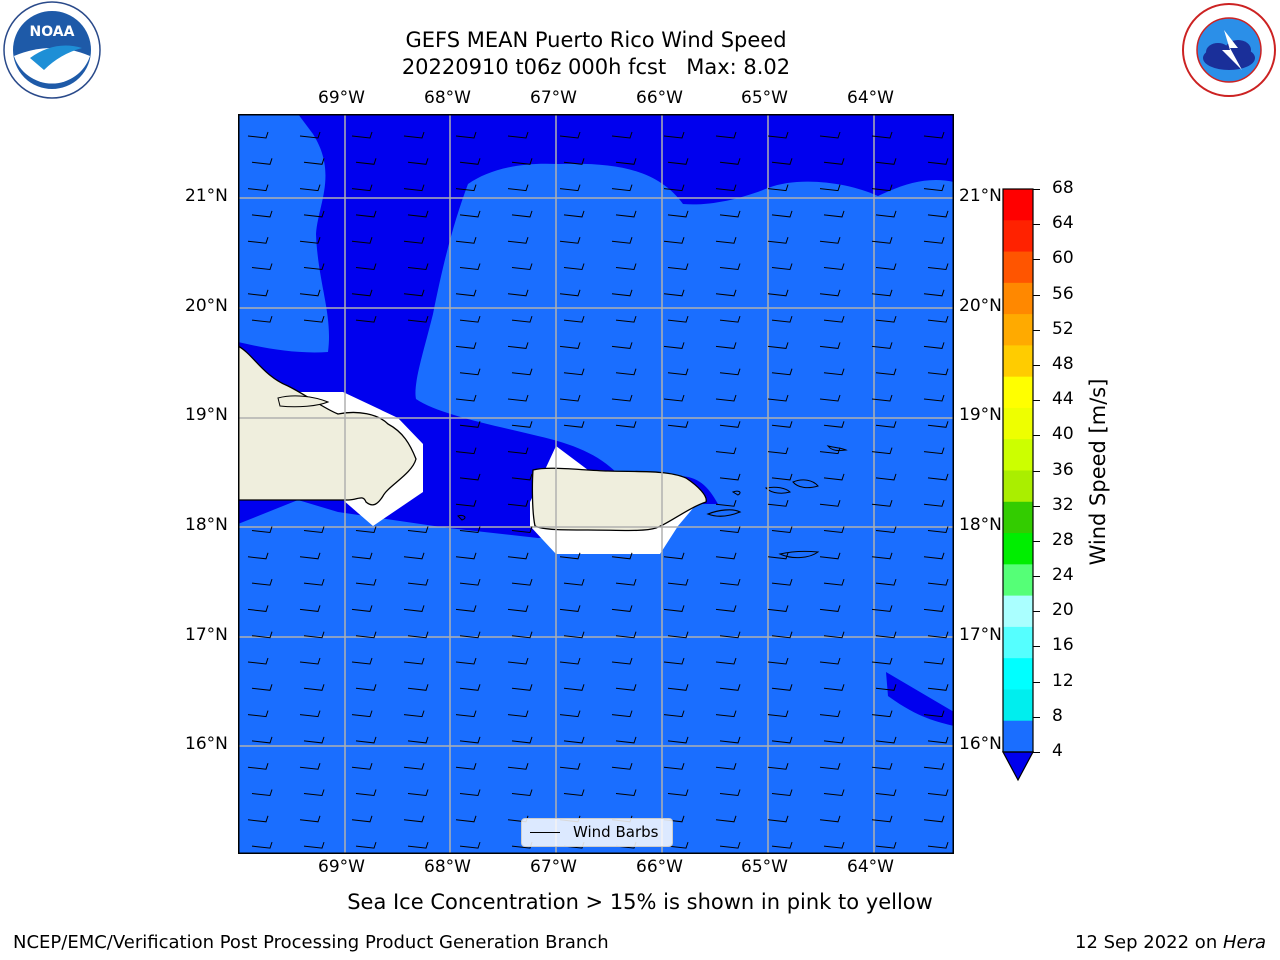  I want to click on colorbar-tick-label: 52, so click(1063, 328).